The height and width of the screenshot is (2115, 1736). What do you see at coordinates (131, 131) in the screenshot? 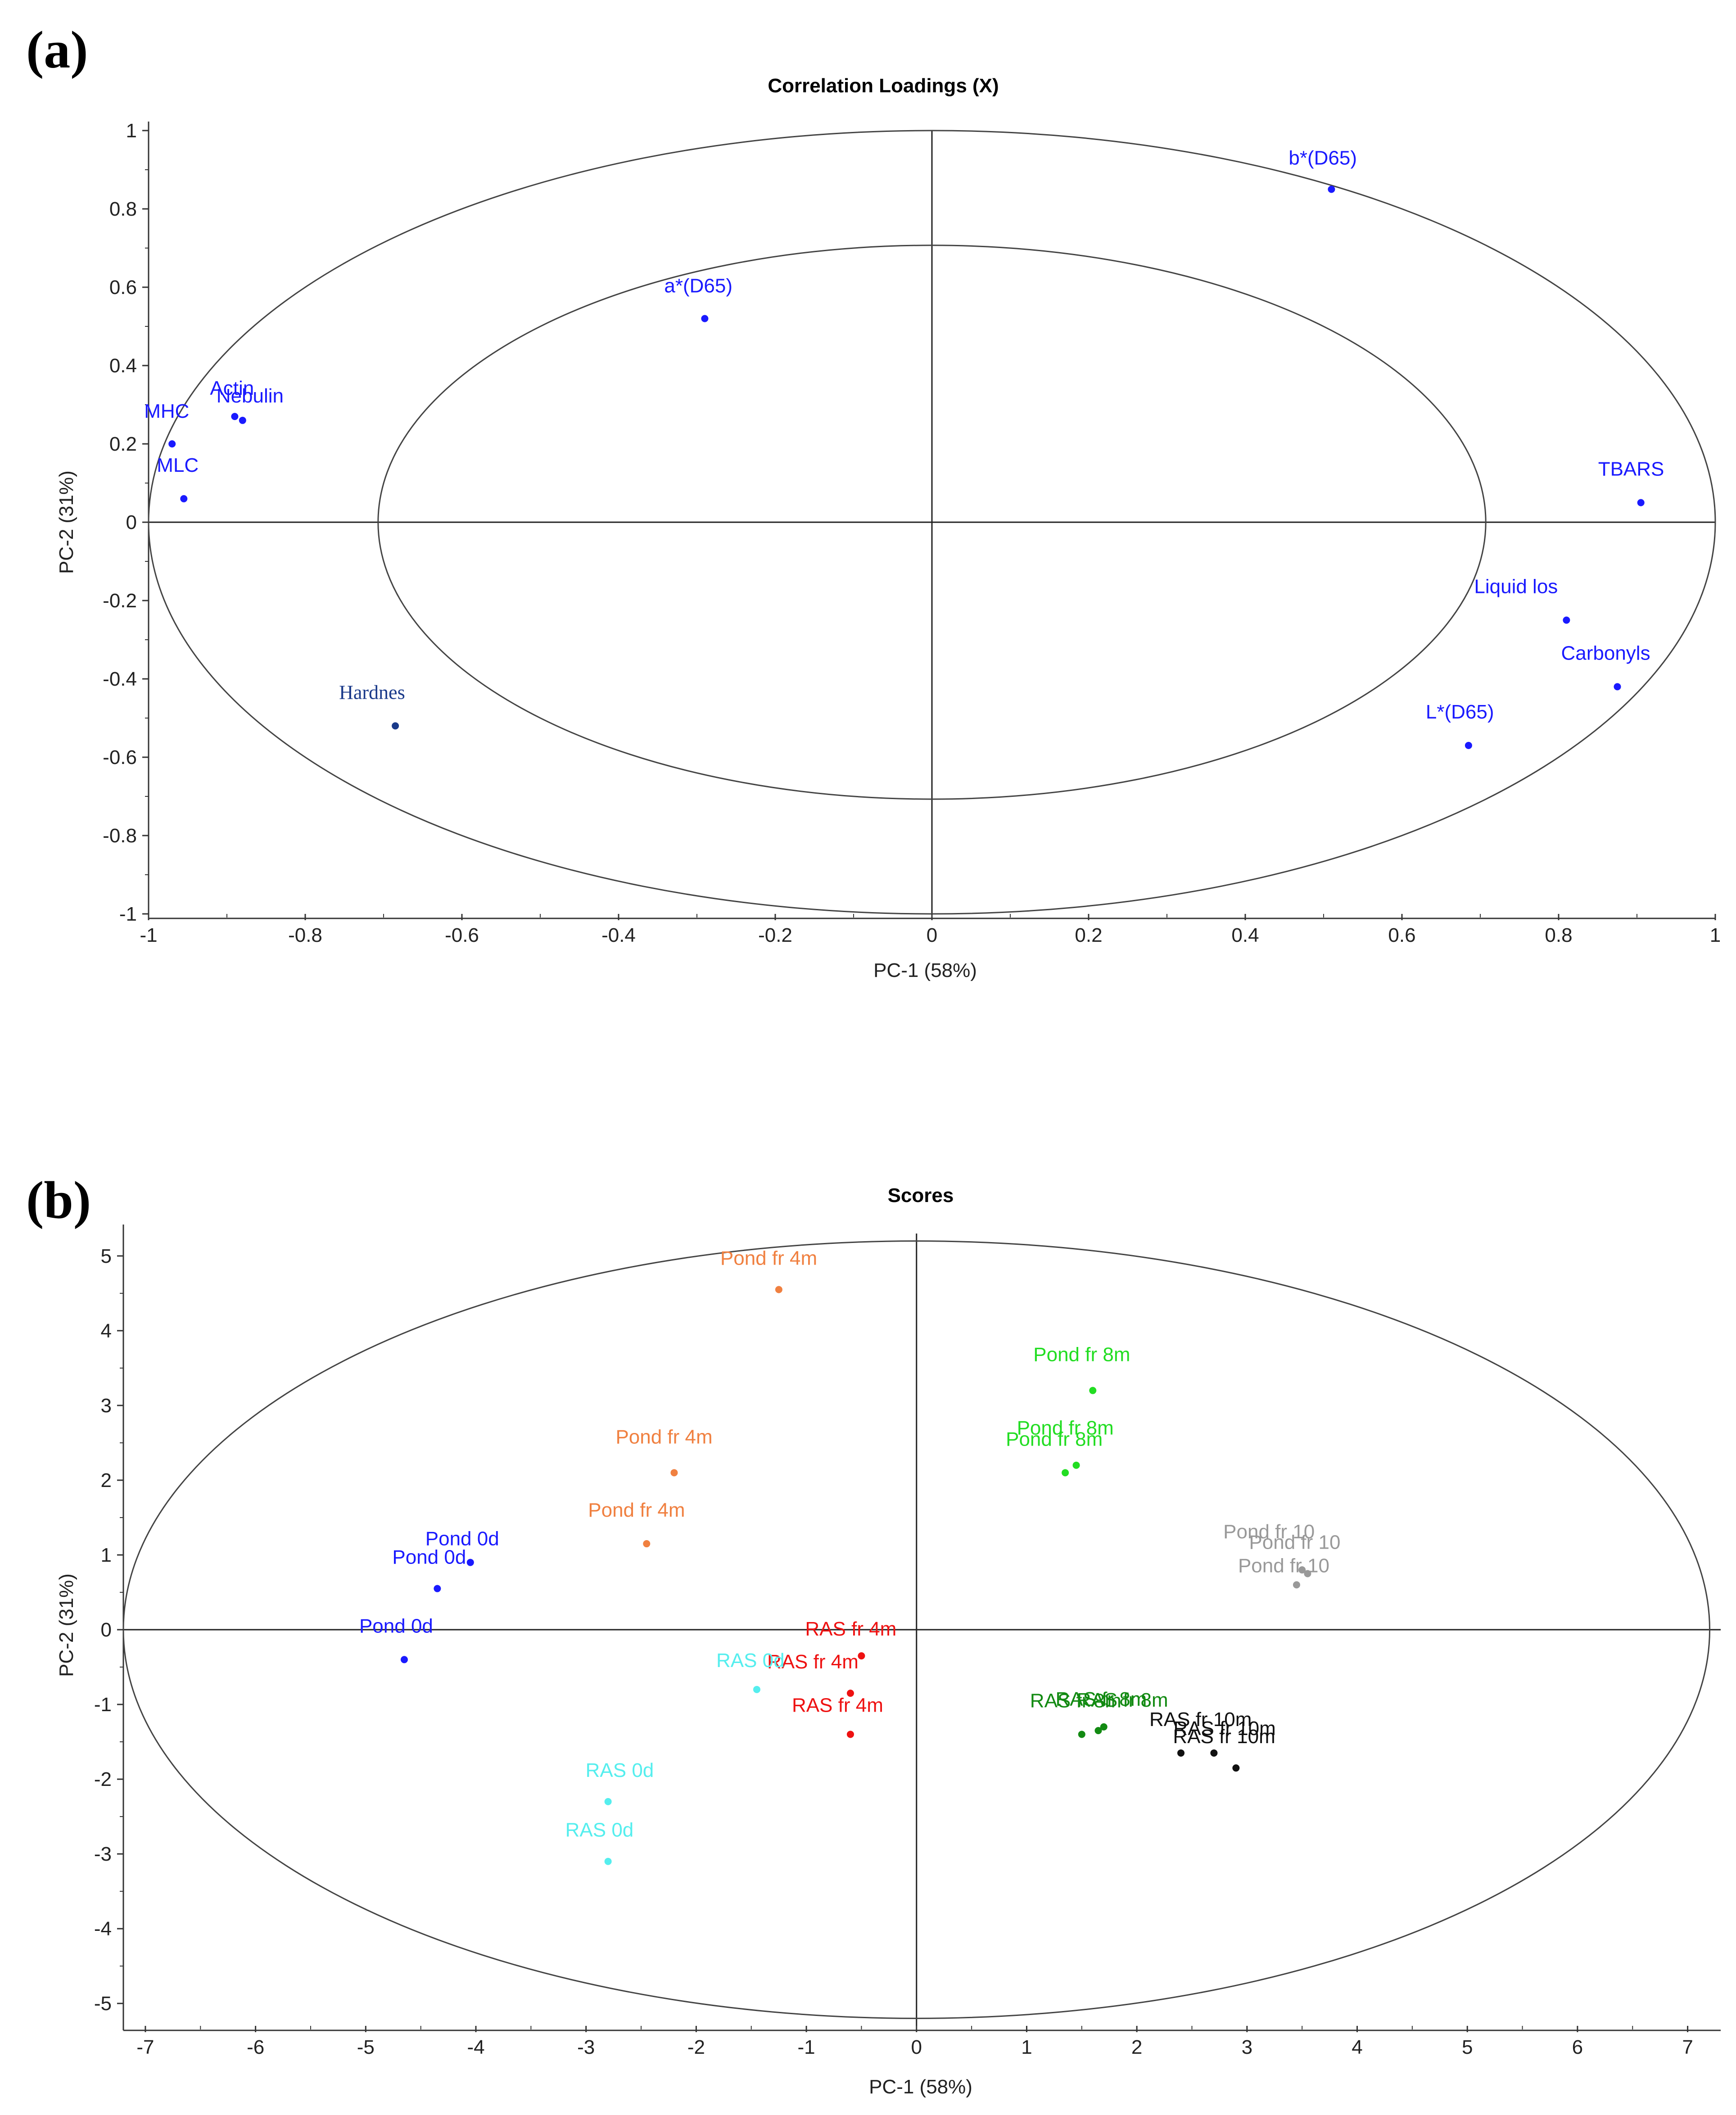
I see `panel-a-y-tick-label: 1` at bounding box center [131, 131].